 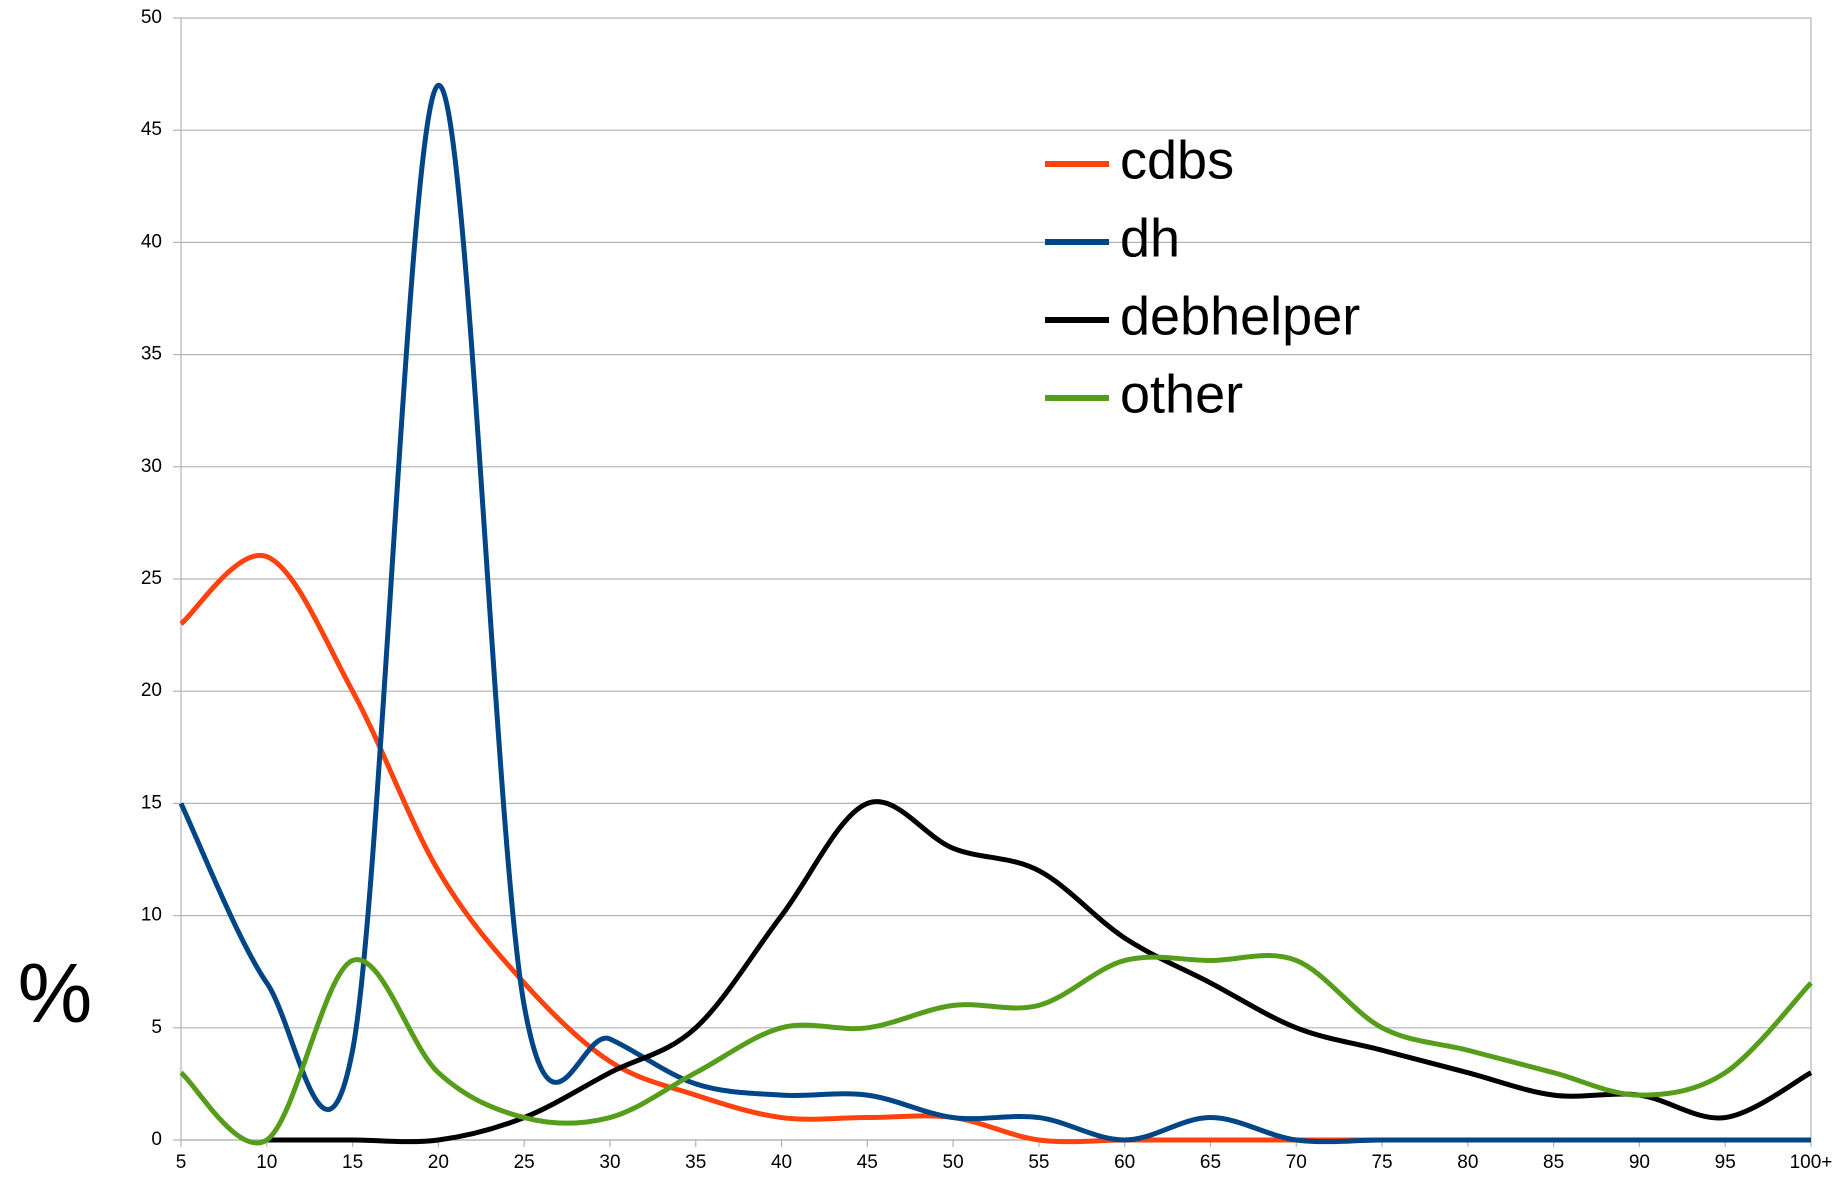 I want to click on x-tick-label: 15, so click(x=352, y=1162).